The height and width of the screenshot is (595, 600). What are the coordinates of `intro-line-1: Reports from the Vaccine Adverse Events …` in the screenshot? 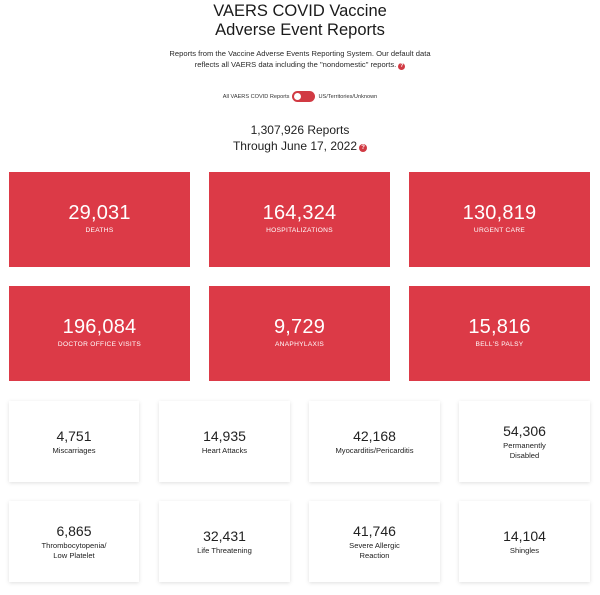 It's located at (300, 53).